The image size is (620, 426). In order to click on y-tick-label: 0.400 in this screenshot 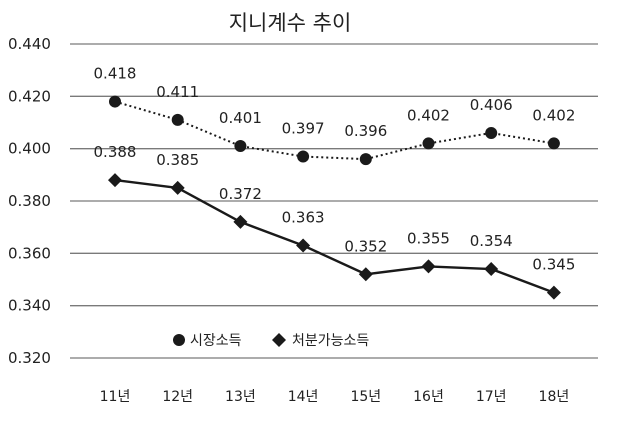, I will do `click(29, 149)`.